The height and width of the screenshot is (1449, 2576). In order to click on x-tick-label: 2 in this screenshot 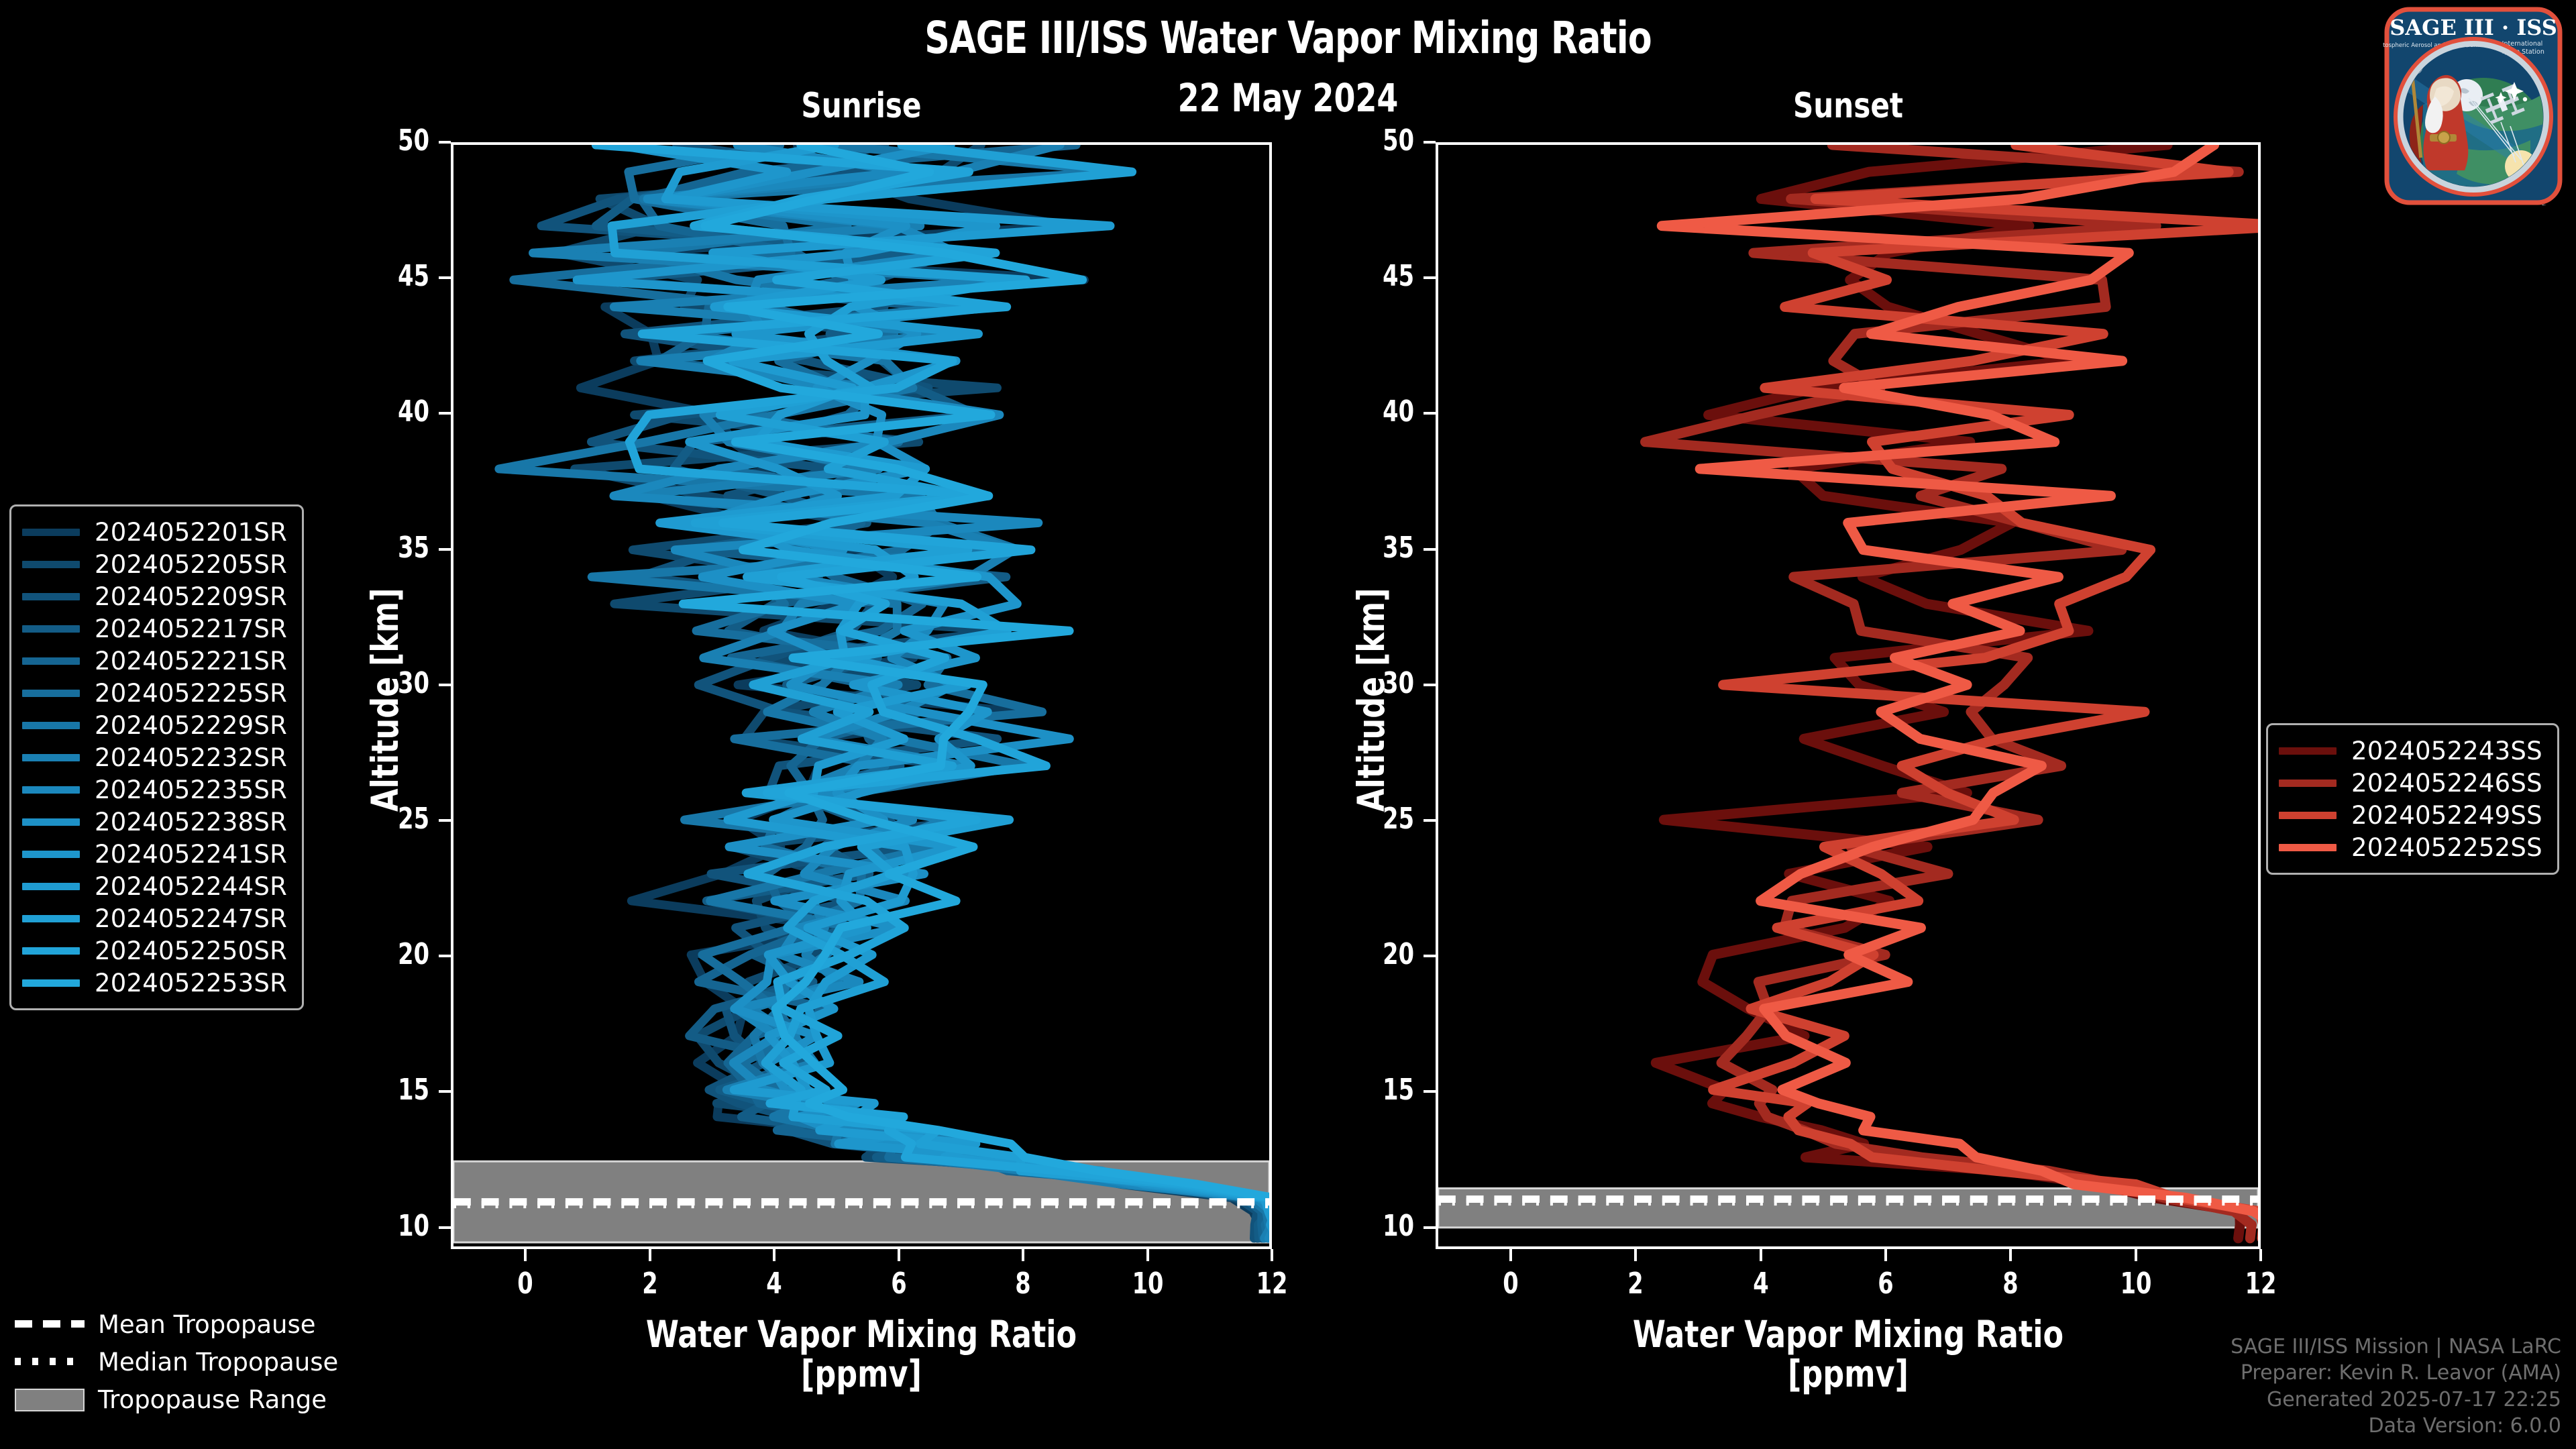, I will do `click(1635, 1284)`.